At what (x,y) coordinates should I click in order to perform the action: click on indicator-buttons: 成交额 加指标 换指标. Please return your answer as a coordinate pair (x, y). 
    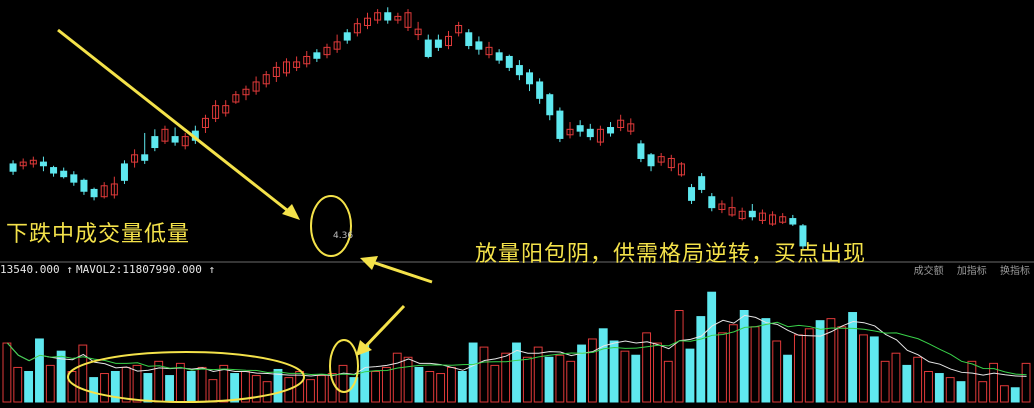
    Looking at the image, I should click on (967, 269).